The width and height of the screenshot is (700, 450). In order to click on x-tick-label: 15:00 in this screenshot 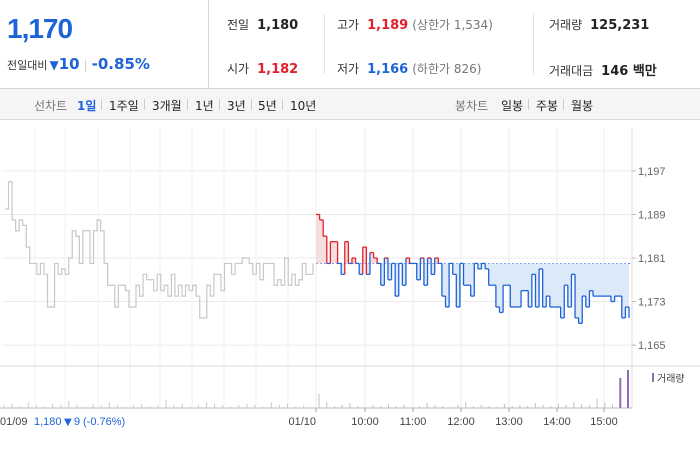, I will do `click(604, 422)`.